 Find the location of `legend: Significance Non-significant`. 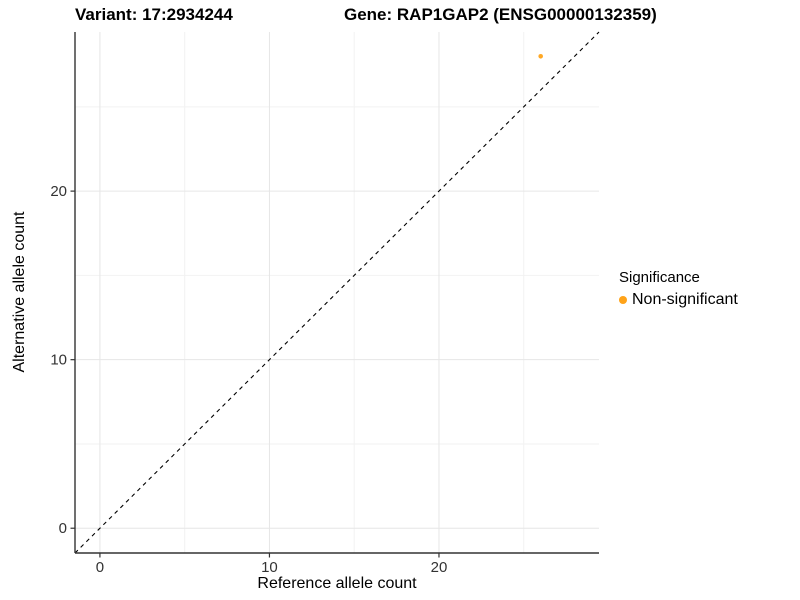

legend: Significance Non-significant is located at coordinates (678, 289).